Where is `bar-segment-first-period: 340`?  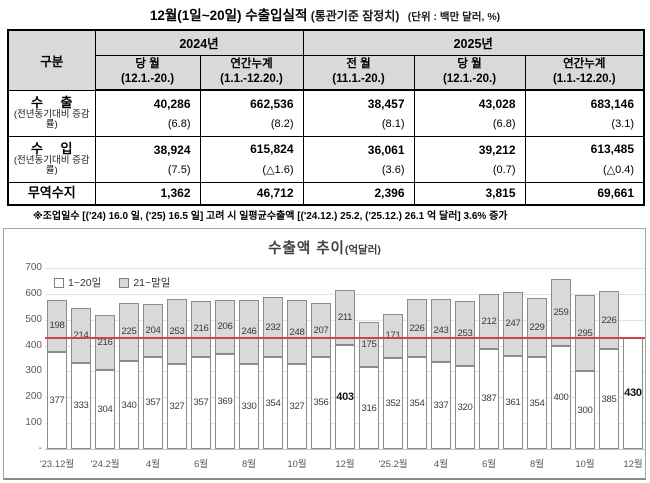
bar-segment-first-period: 340 is located at coordinates (129, 405).